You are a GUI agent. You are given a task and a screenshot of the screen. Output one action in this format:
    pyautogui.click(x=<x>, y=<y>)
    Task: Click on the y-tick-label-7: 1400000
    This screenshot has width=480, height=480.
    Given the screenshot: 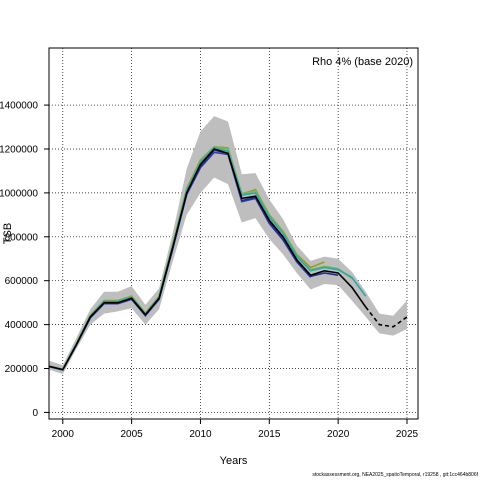 What is the action you would take?
    pyautogui.click(x=19, y=106)
    